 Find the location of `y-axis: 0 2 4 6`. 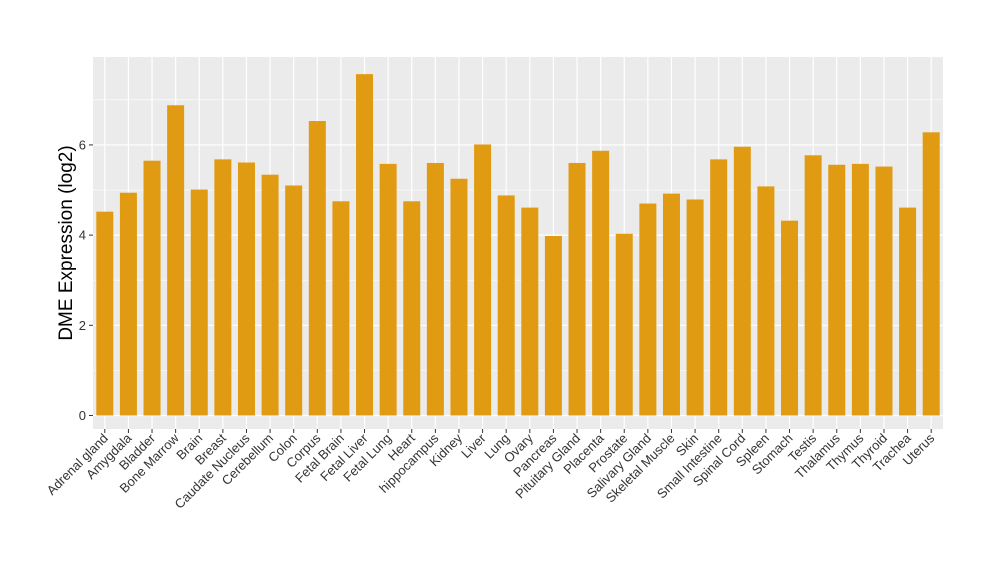

y-axis: 0 2 4 6 is located at coordinates (86, 280).